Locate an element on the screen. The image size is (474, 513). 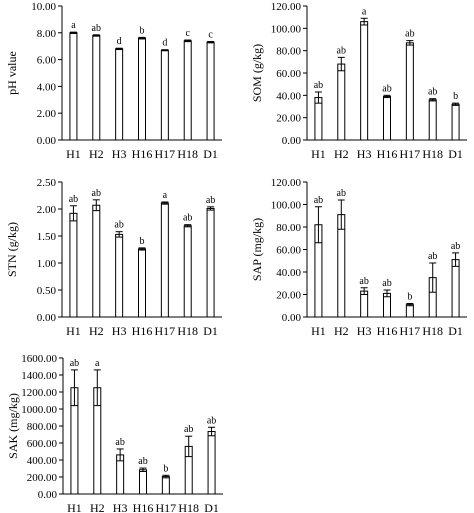
significance-label: d is located at coordinates (164, 43).